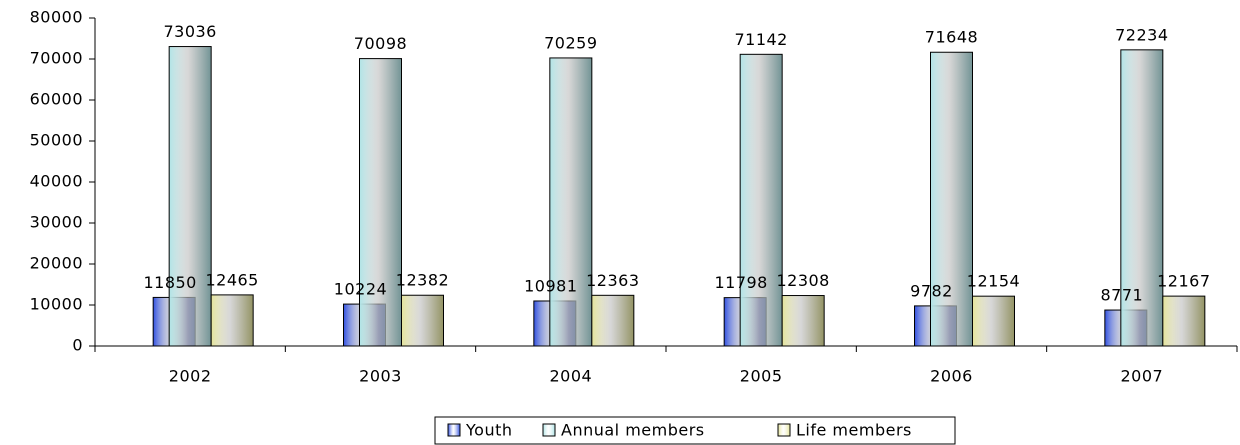 This screenshot has width=1240, height=445. What do you see at coordinates (802, 280) in the screenshot?
I see `data-label: 12308` at bounding box center [802, 280].